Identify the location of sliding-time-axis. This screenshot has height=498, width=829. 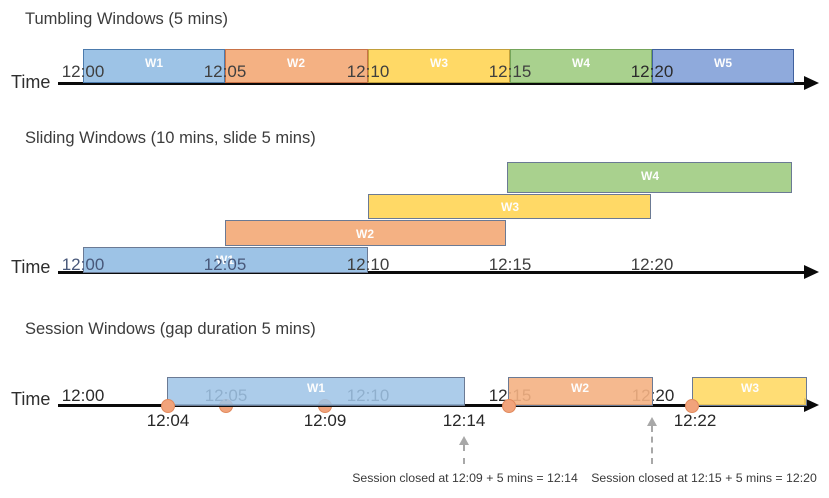
(432, 272).